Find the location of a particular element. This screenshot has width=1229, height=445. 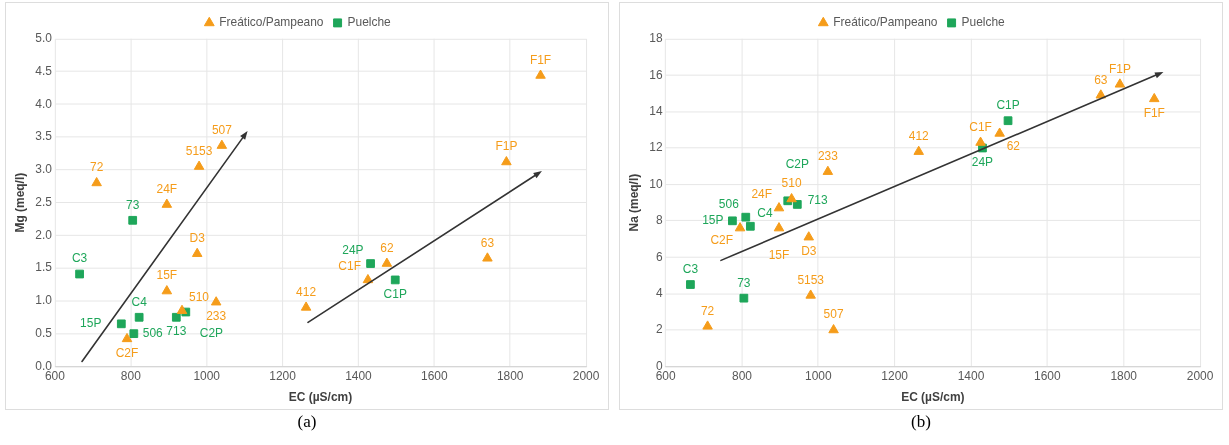

annotation: D3 is located at coordinates (197, 238).